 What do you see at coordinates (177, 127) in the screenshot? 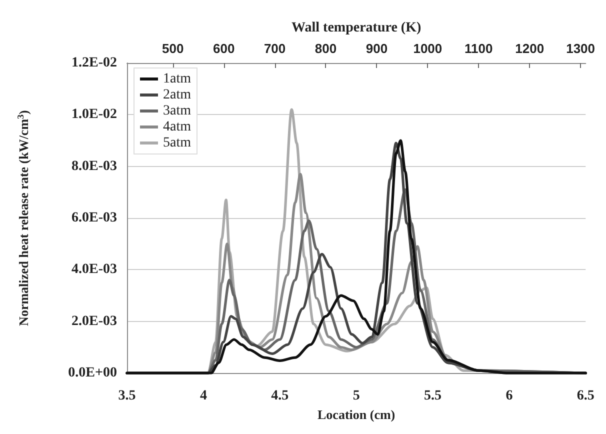
I see `legend-label: 4atm` at bounding box center [177, 127].